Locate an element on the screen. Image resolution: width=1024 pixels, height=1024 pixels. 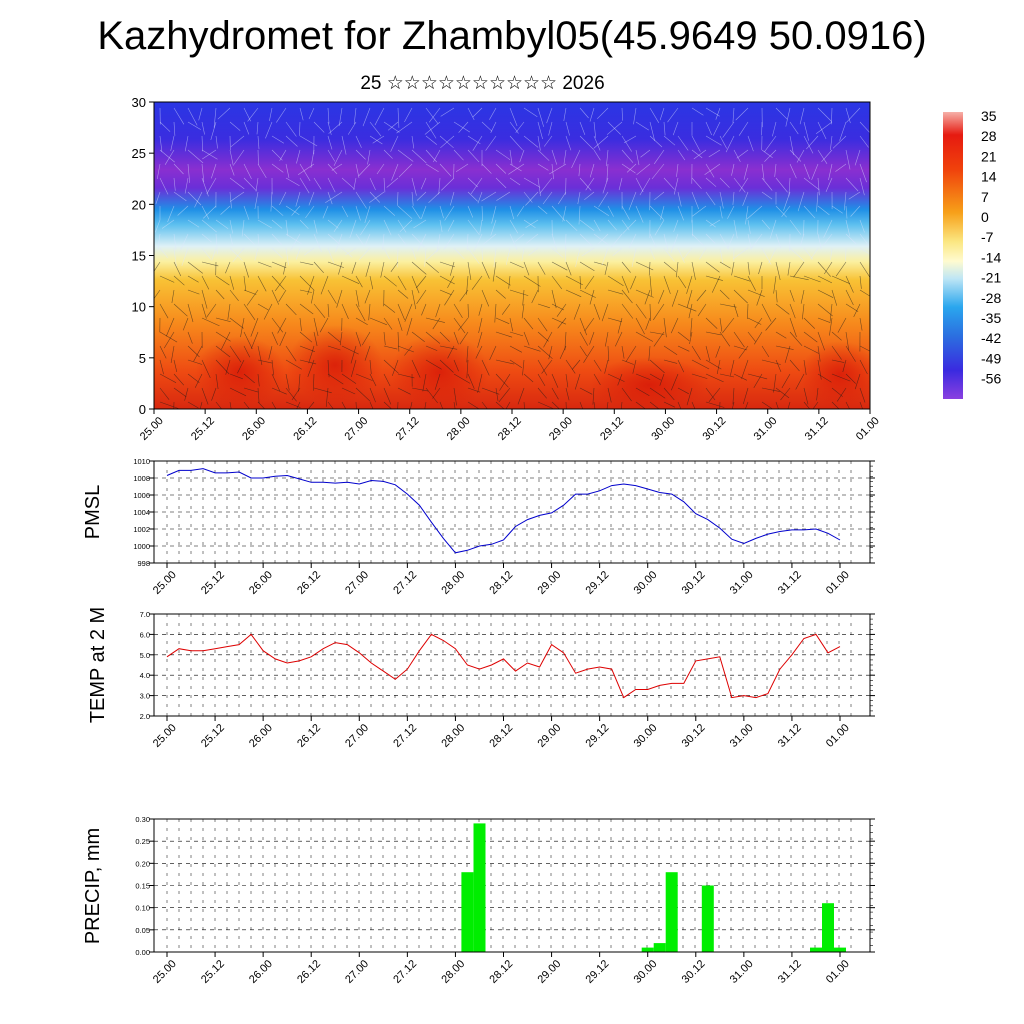
temp-frame is located at coordinates (512, 665).